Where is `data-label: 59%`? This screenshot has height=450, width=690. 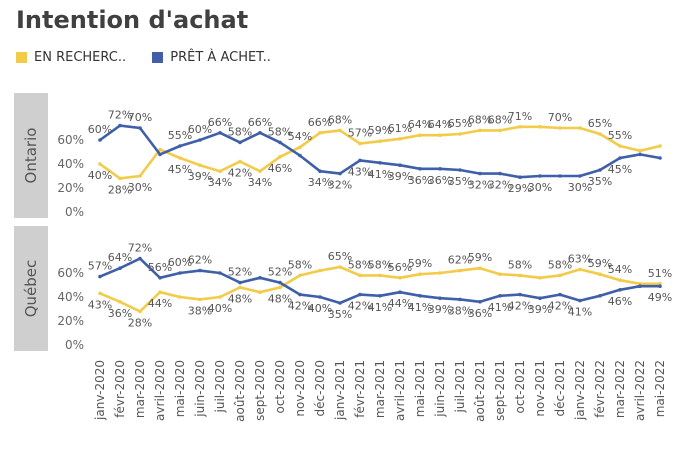 data-label: 59% is located at coordinates (600, 263).